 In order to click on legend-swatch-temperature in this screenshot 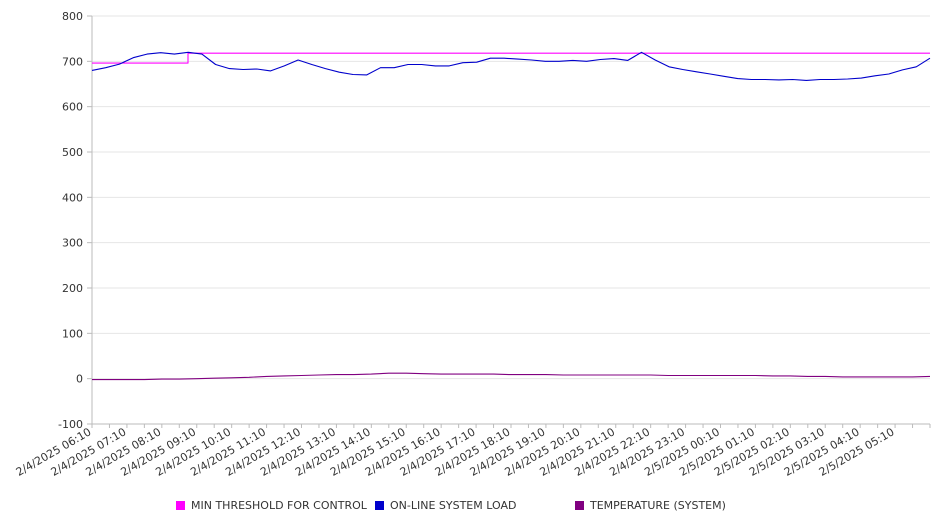, I will do `click(579, 505)`.